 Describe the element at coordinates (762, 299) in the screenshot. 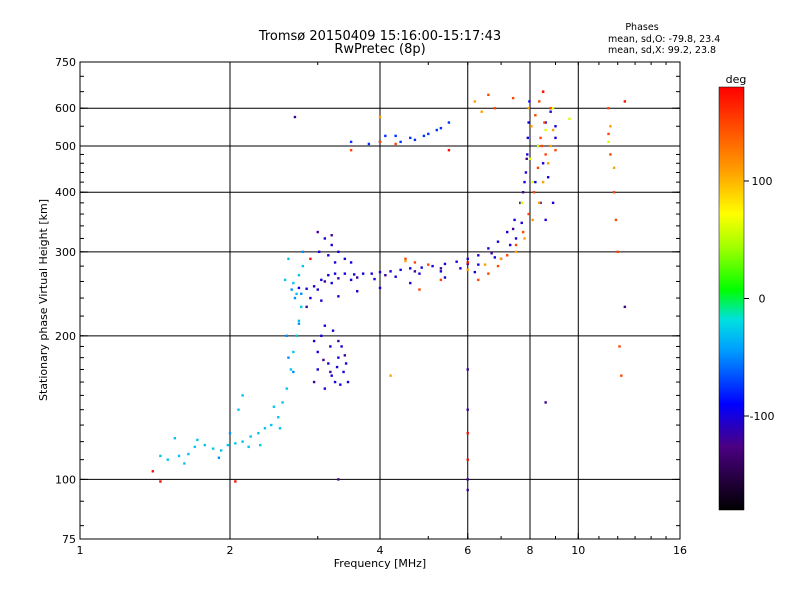

I see `colorbar-tick-label: 0` at that location.